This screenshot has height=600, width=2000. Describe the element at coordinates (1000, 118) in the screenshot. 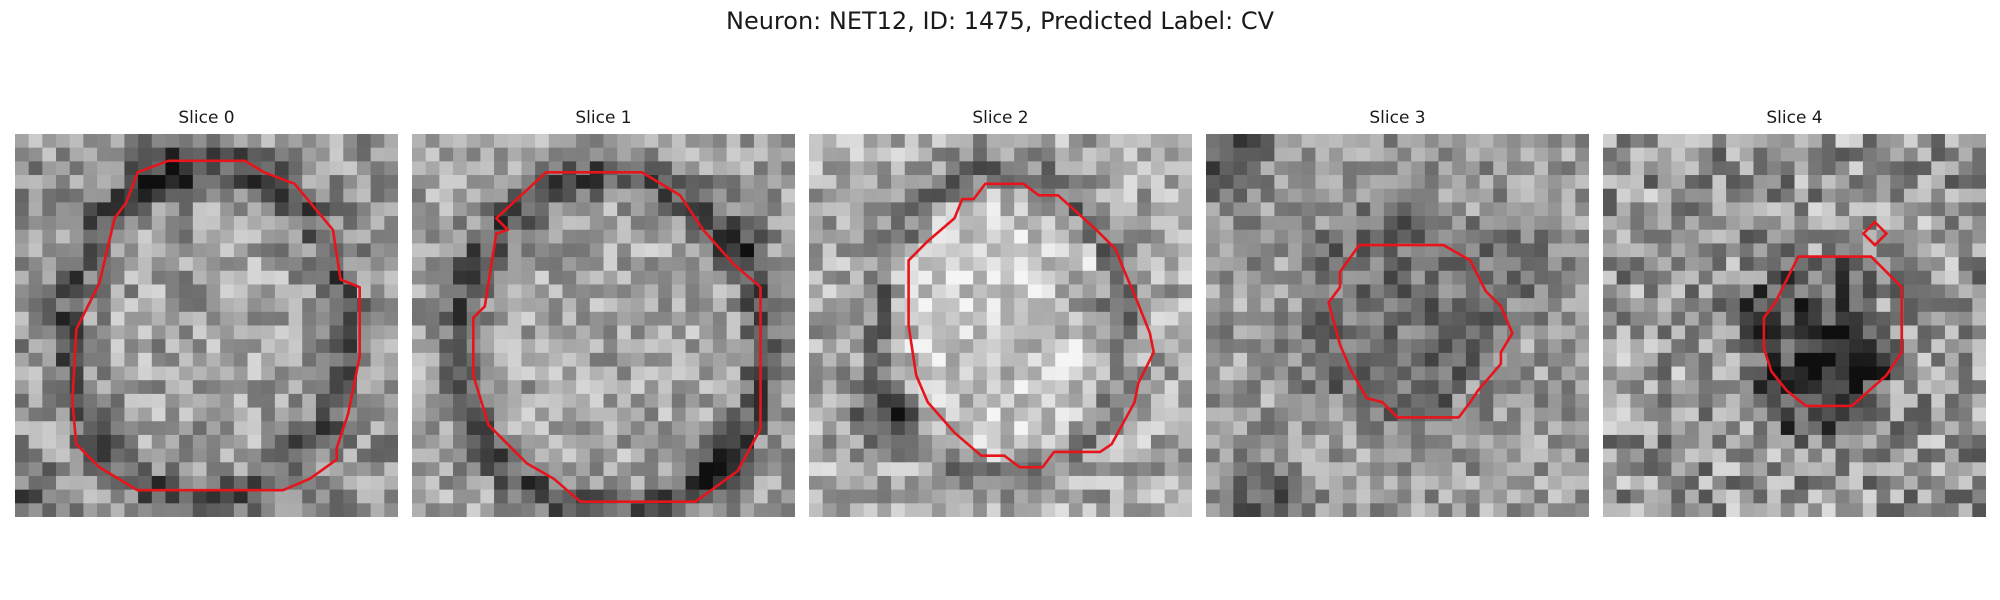

I see `slice-title-2: Slice 2` at that location.